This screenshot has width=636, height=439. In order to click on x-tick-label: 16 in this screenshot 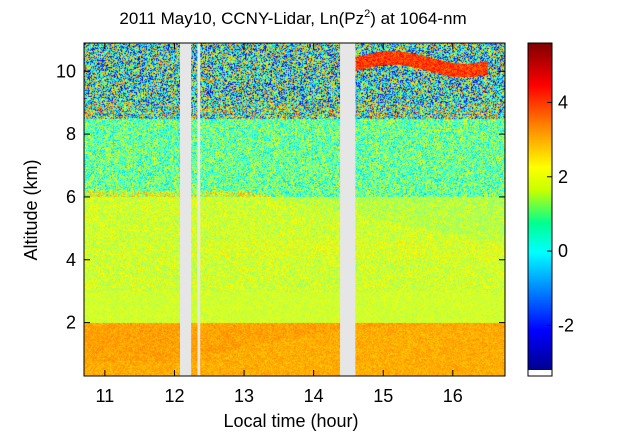, I will do `click(453, 396)`.